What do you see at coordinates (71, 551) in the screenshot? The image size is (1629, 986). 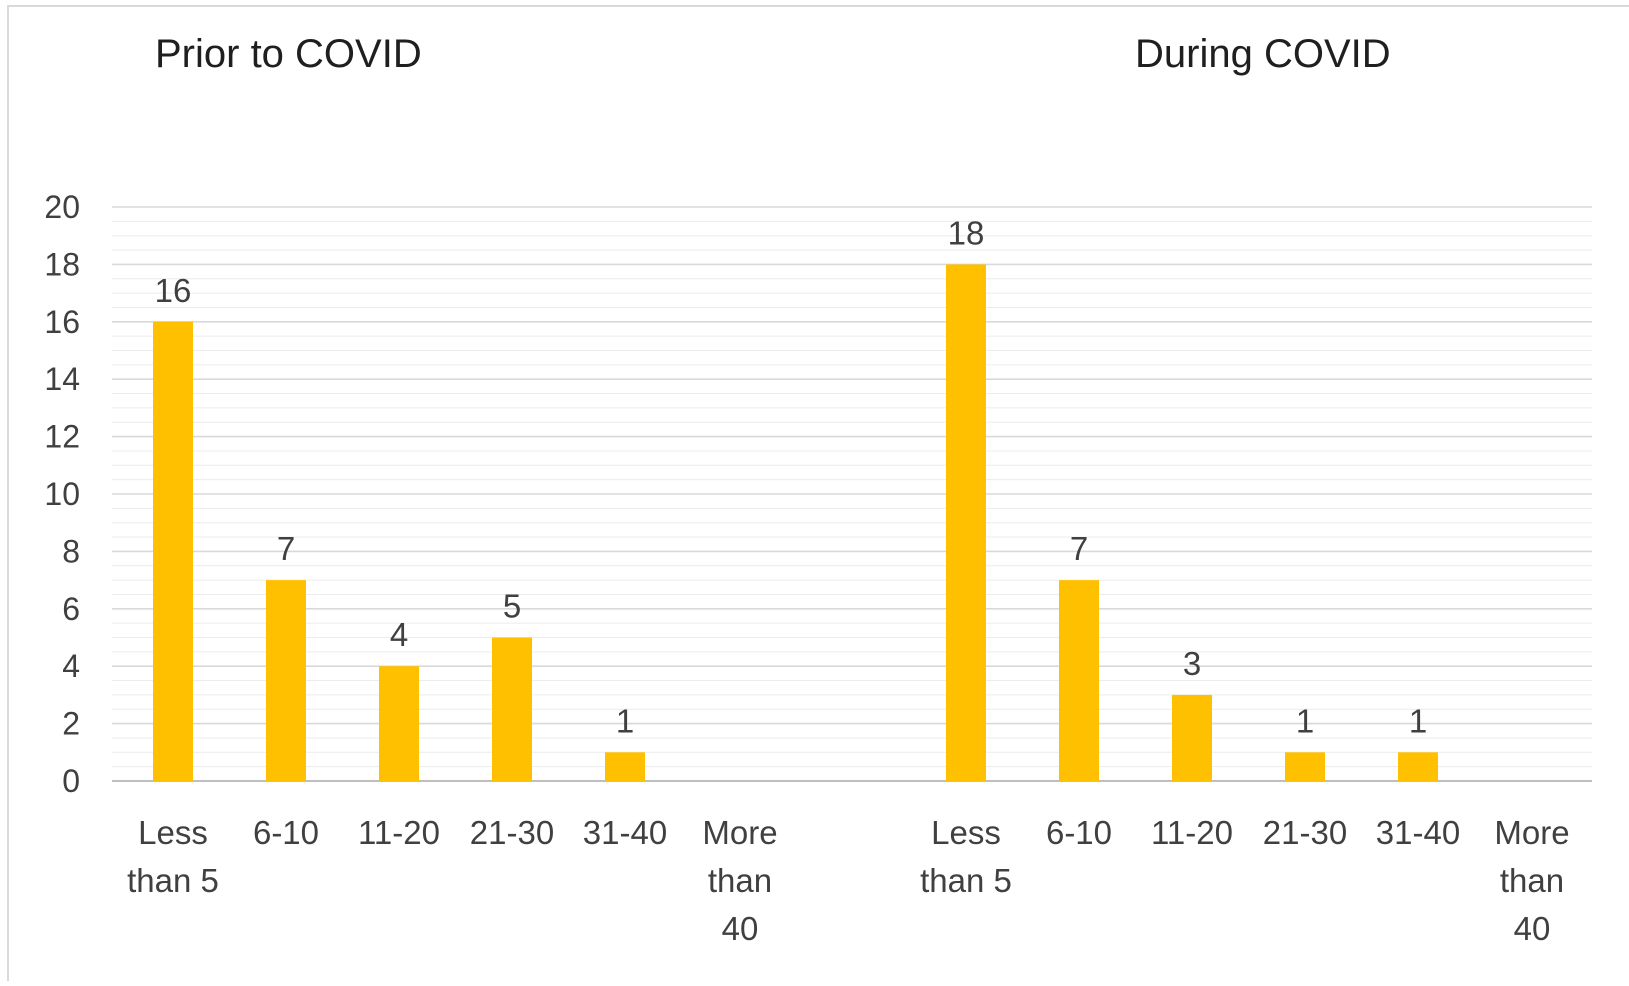 I see `y-tick-label: 8` at bounding box center [71, 551].